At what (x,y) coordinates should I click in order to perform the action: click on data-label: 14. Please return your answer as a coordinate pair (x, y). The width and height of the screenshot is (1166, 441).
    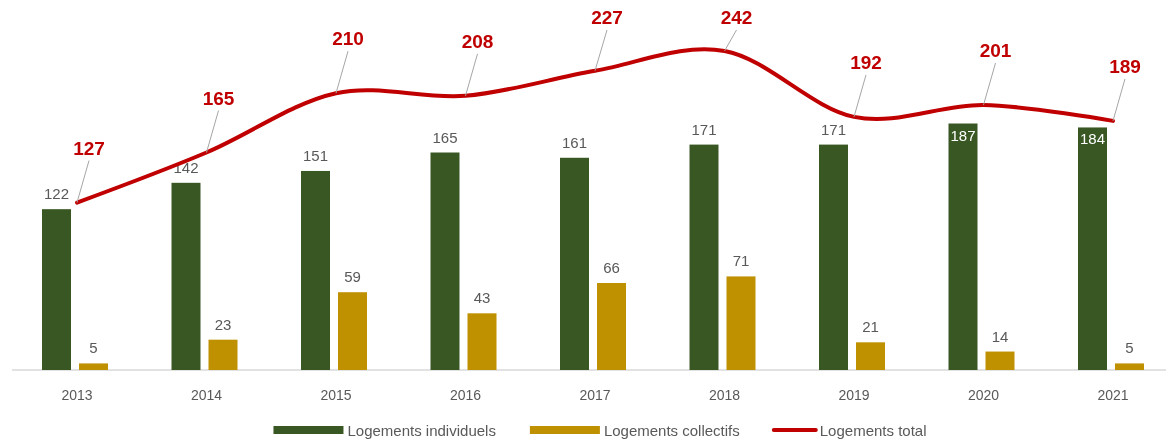
    Looking at the image, I should click on (1000, 336).